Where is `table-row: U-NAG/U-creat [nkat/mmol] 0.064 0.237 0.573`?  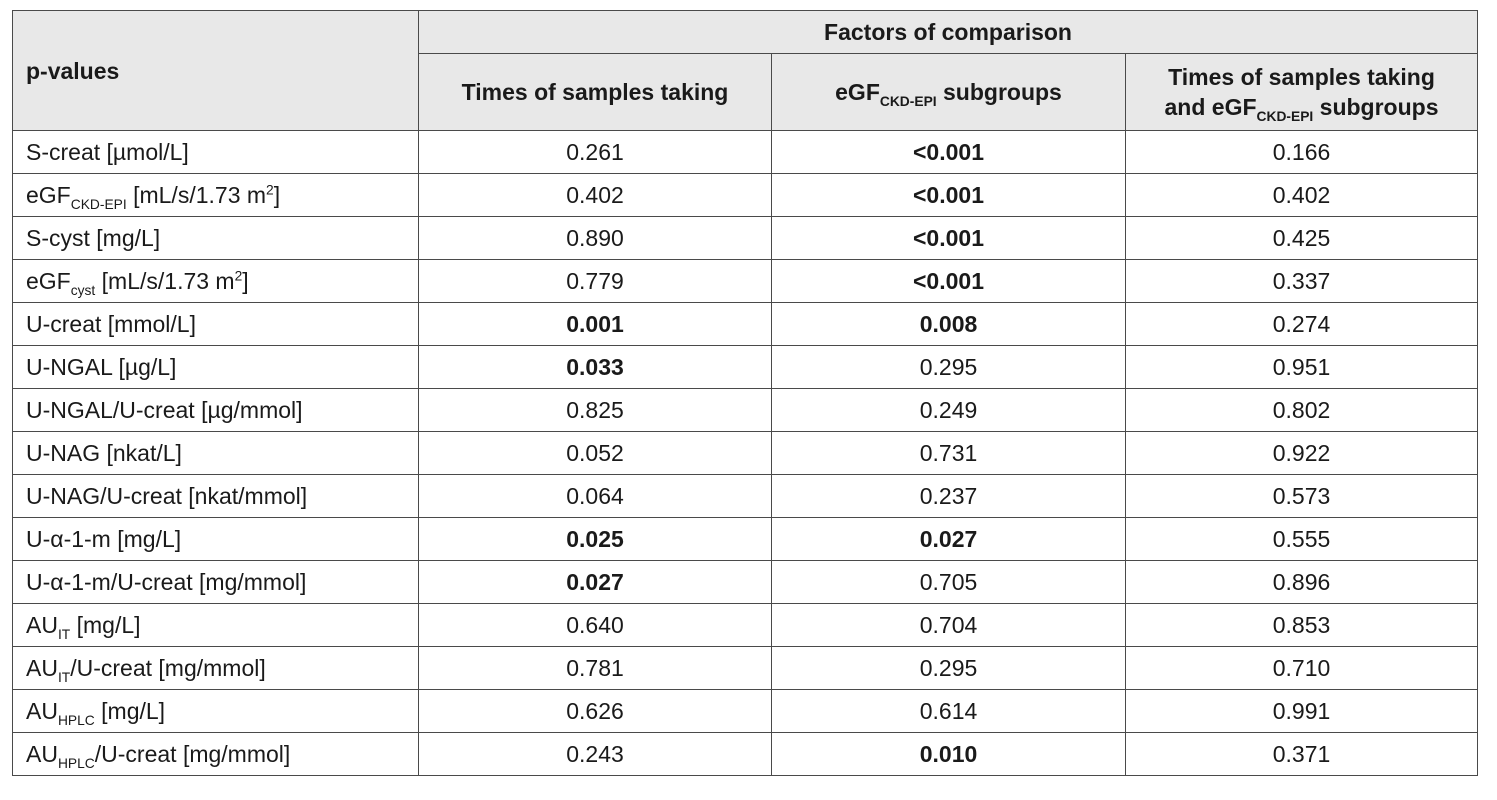
table-row: U-NAG/U-creat [nkat/mmol] 0.064 0.237 0.573 is located at coordinates (745, 496).